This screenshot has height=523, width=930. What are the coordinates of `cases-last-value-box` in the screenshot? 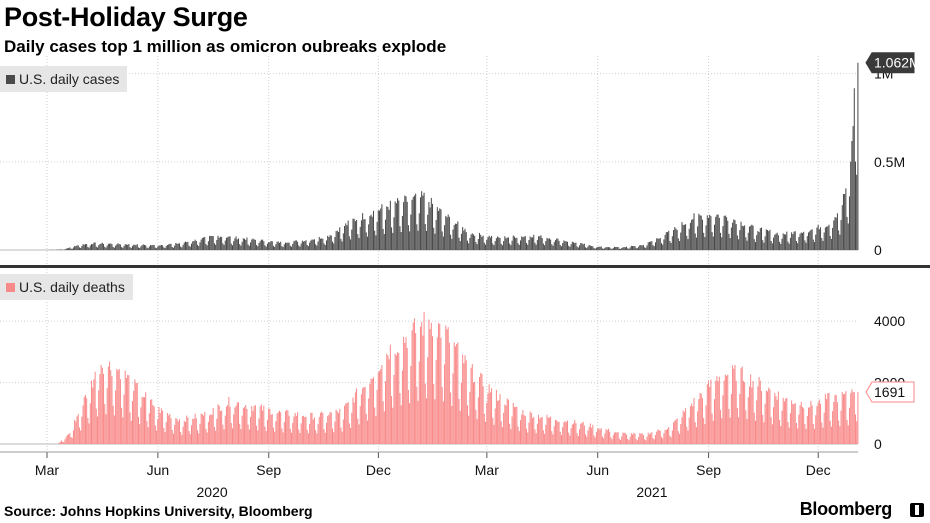 It's located at (890, 63).